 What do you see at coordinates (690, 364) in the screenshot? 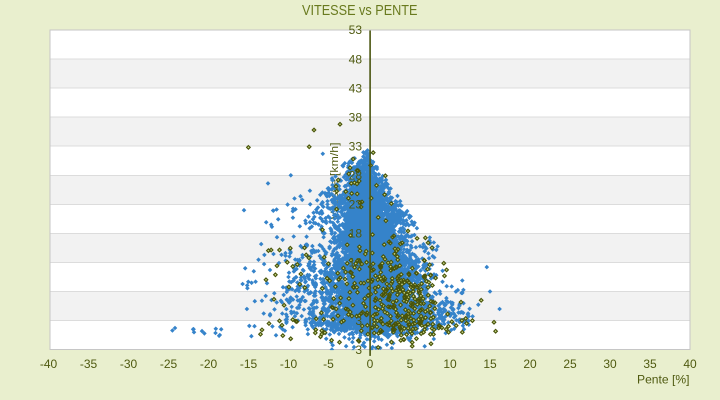
I see `svg-text: 40` at bounding box center [690, 364].